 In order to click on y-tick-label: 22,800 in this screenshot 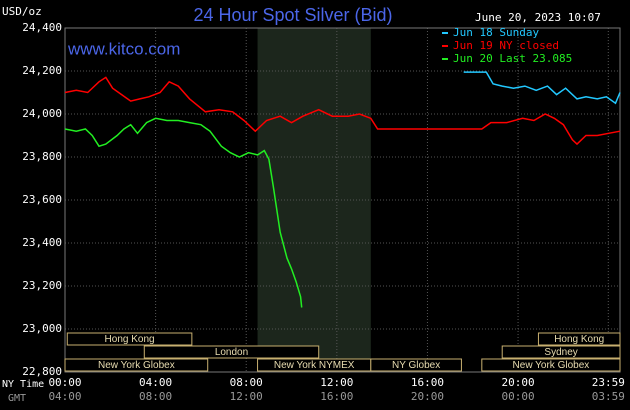, I will do `click(42, 371)`.